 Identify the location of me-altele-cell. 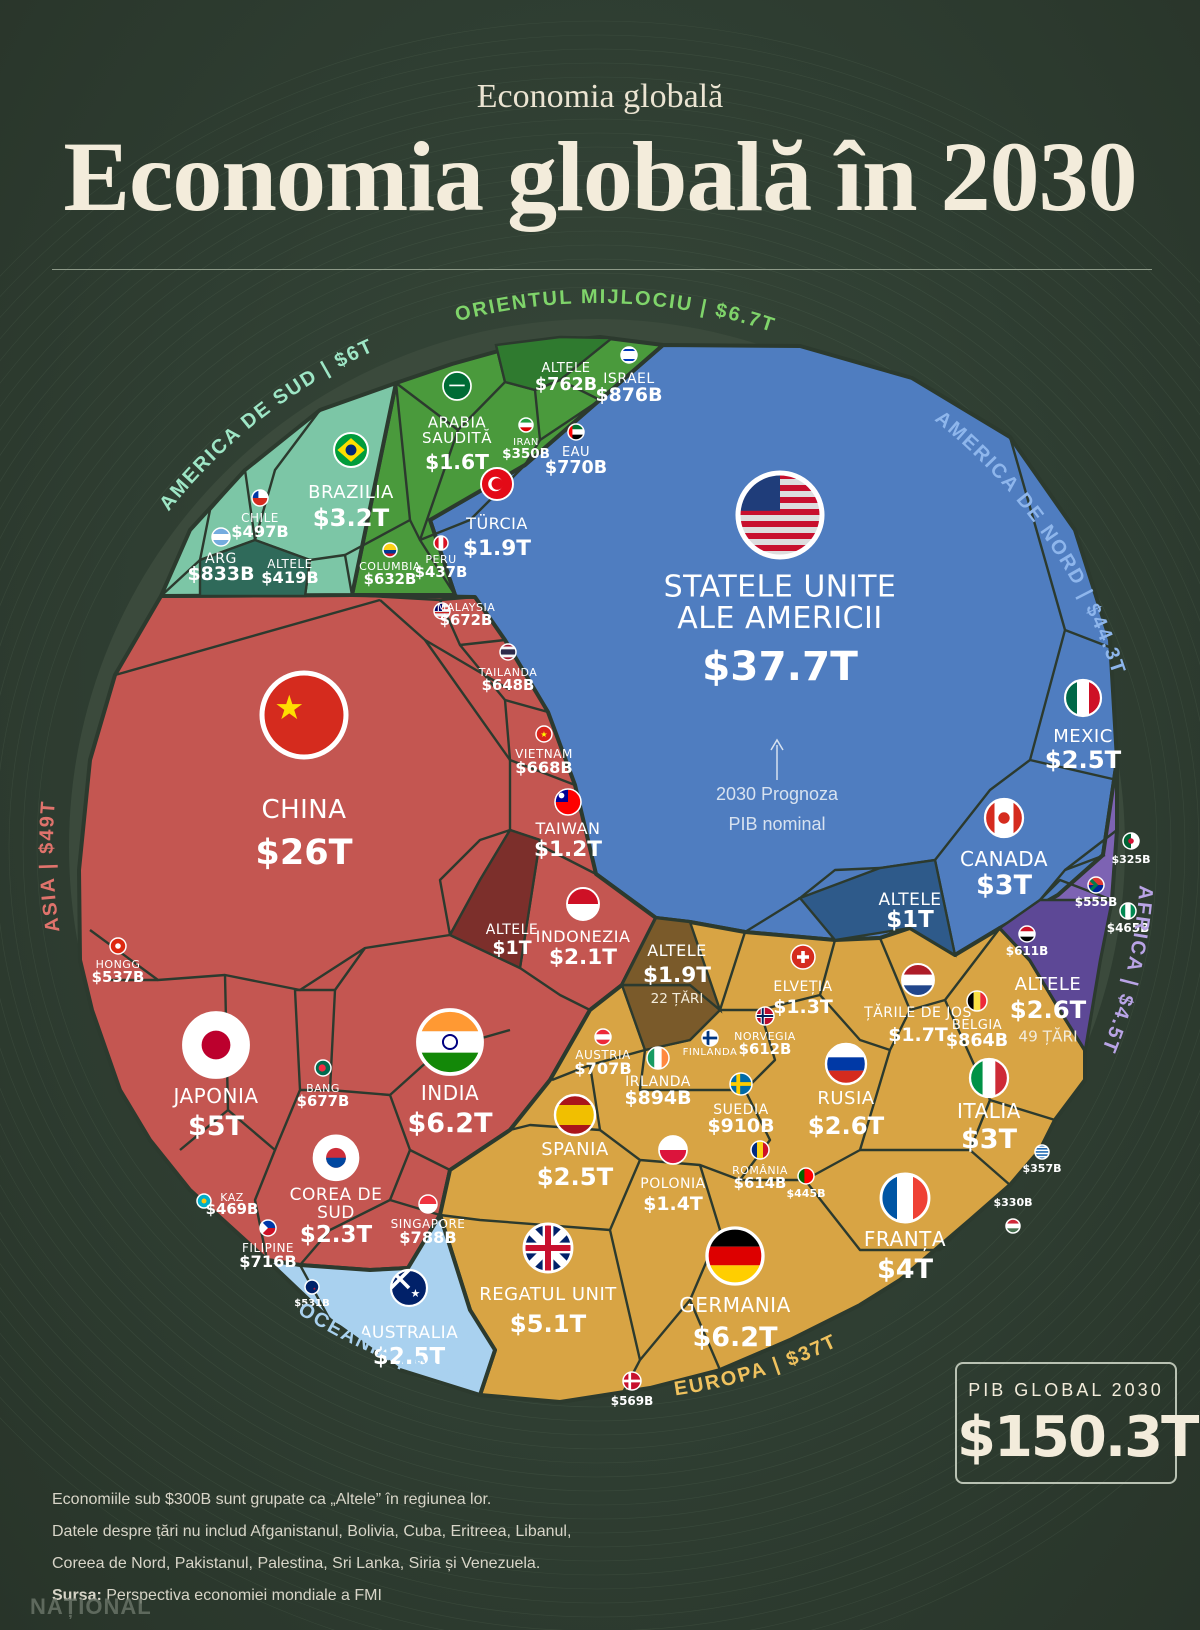
(555, 363).